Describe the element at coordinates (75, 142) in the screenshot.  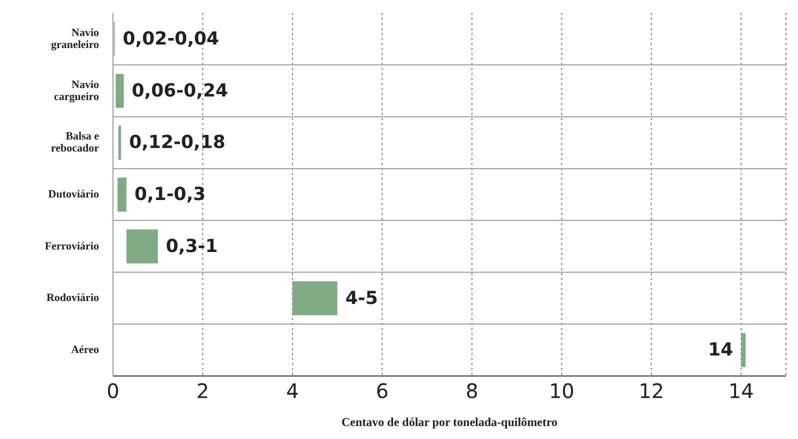
I see `y-tick-label: Balsa e rebocador` at that location.